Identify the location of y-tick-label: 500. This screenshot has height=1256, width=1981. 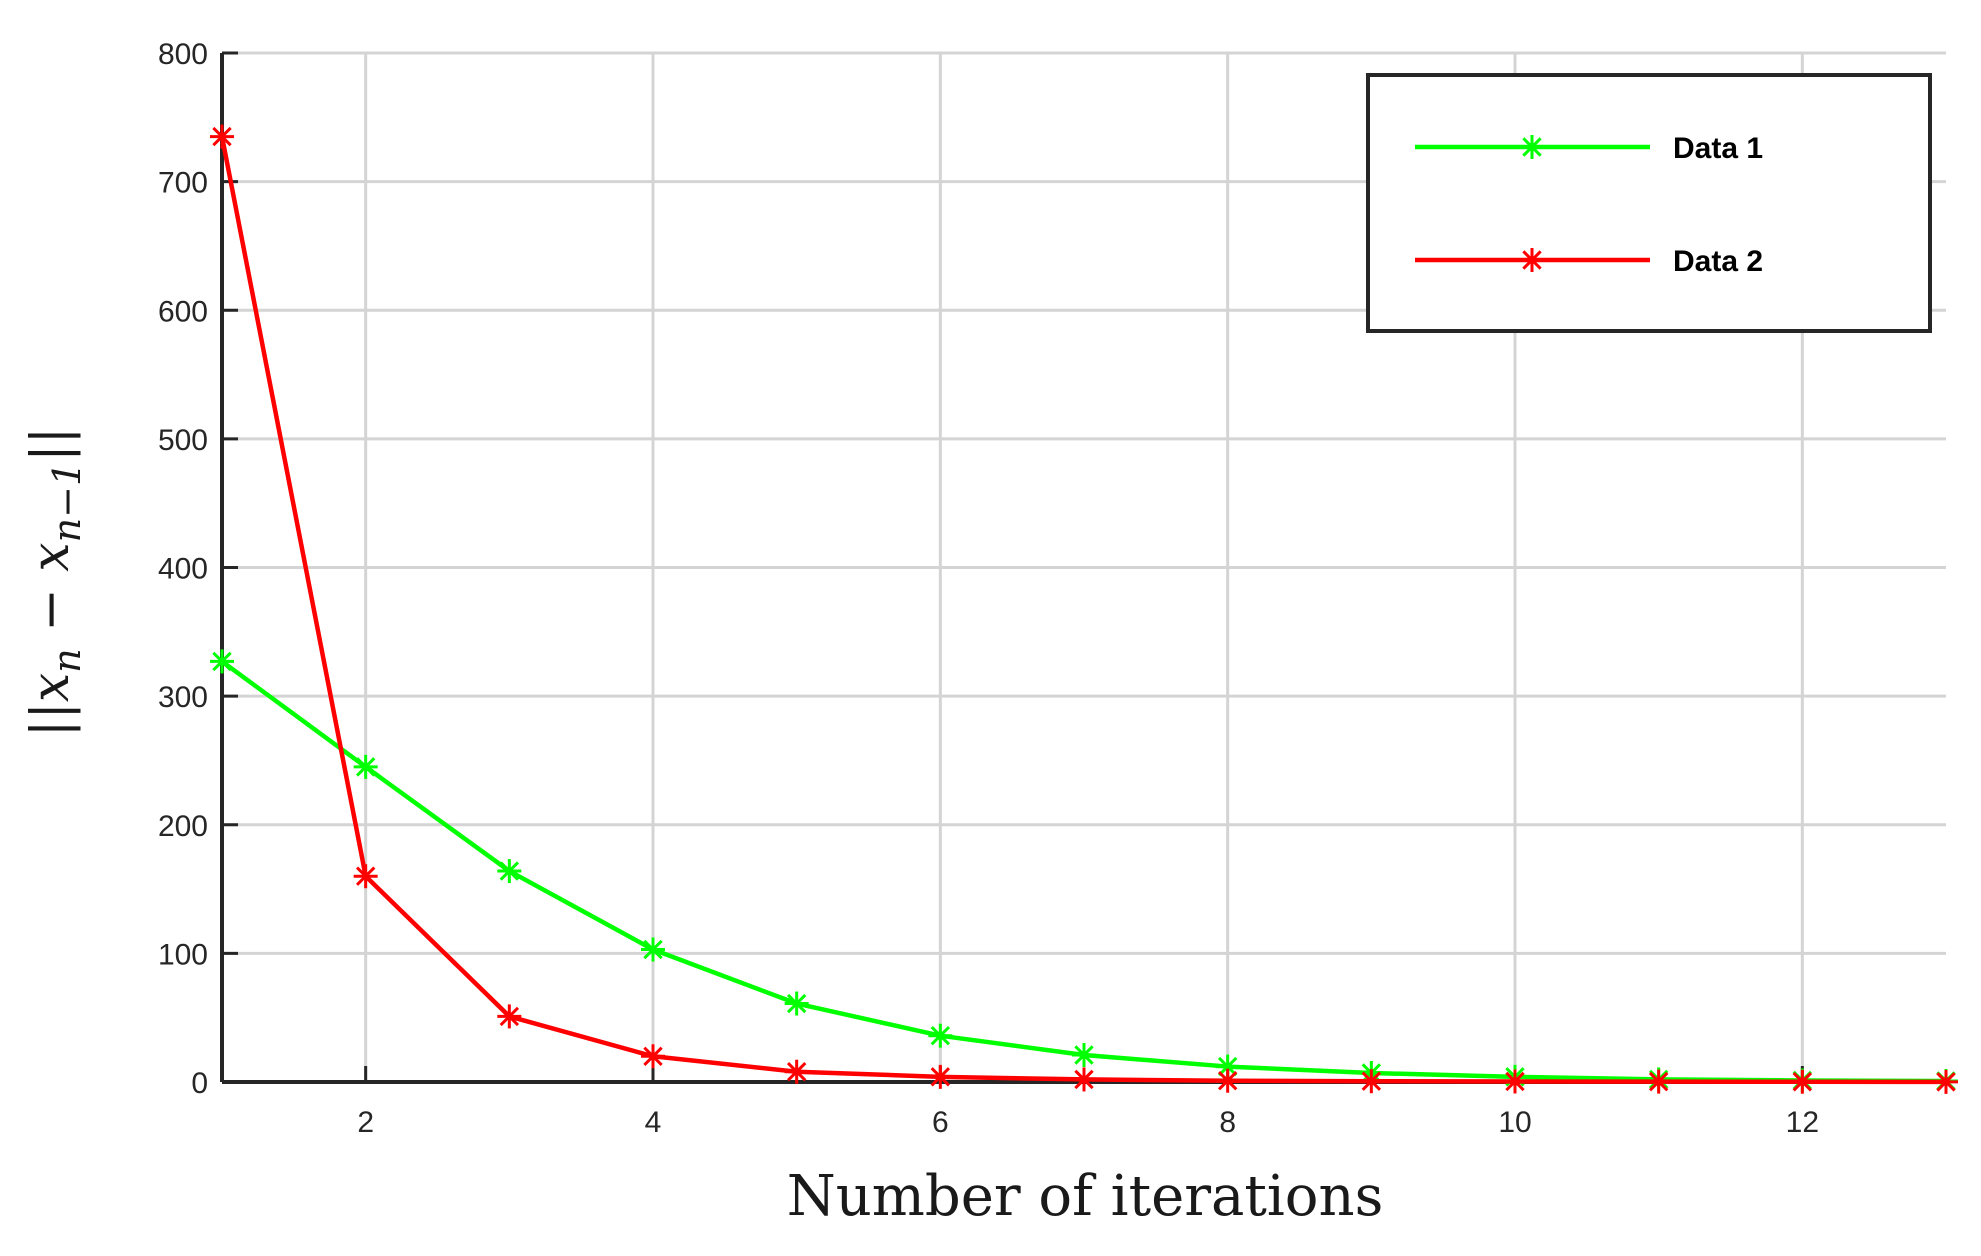
(183, 440).